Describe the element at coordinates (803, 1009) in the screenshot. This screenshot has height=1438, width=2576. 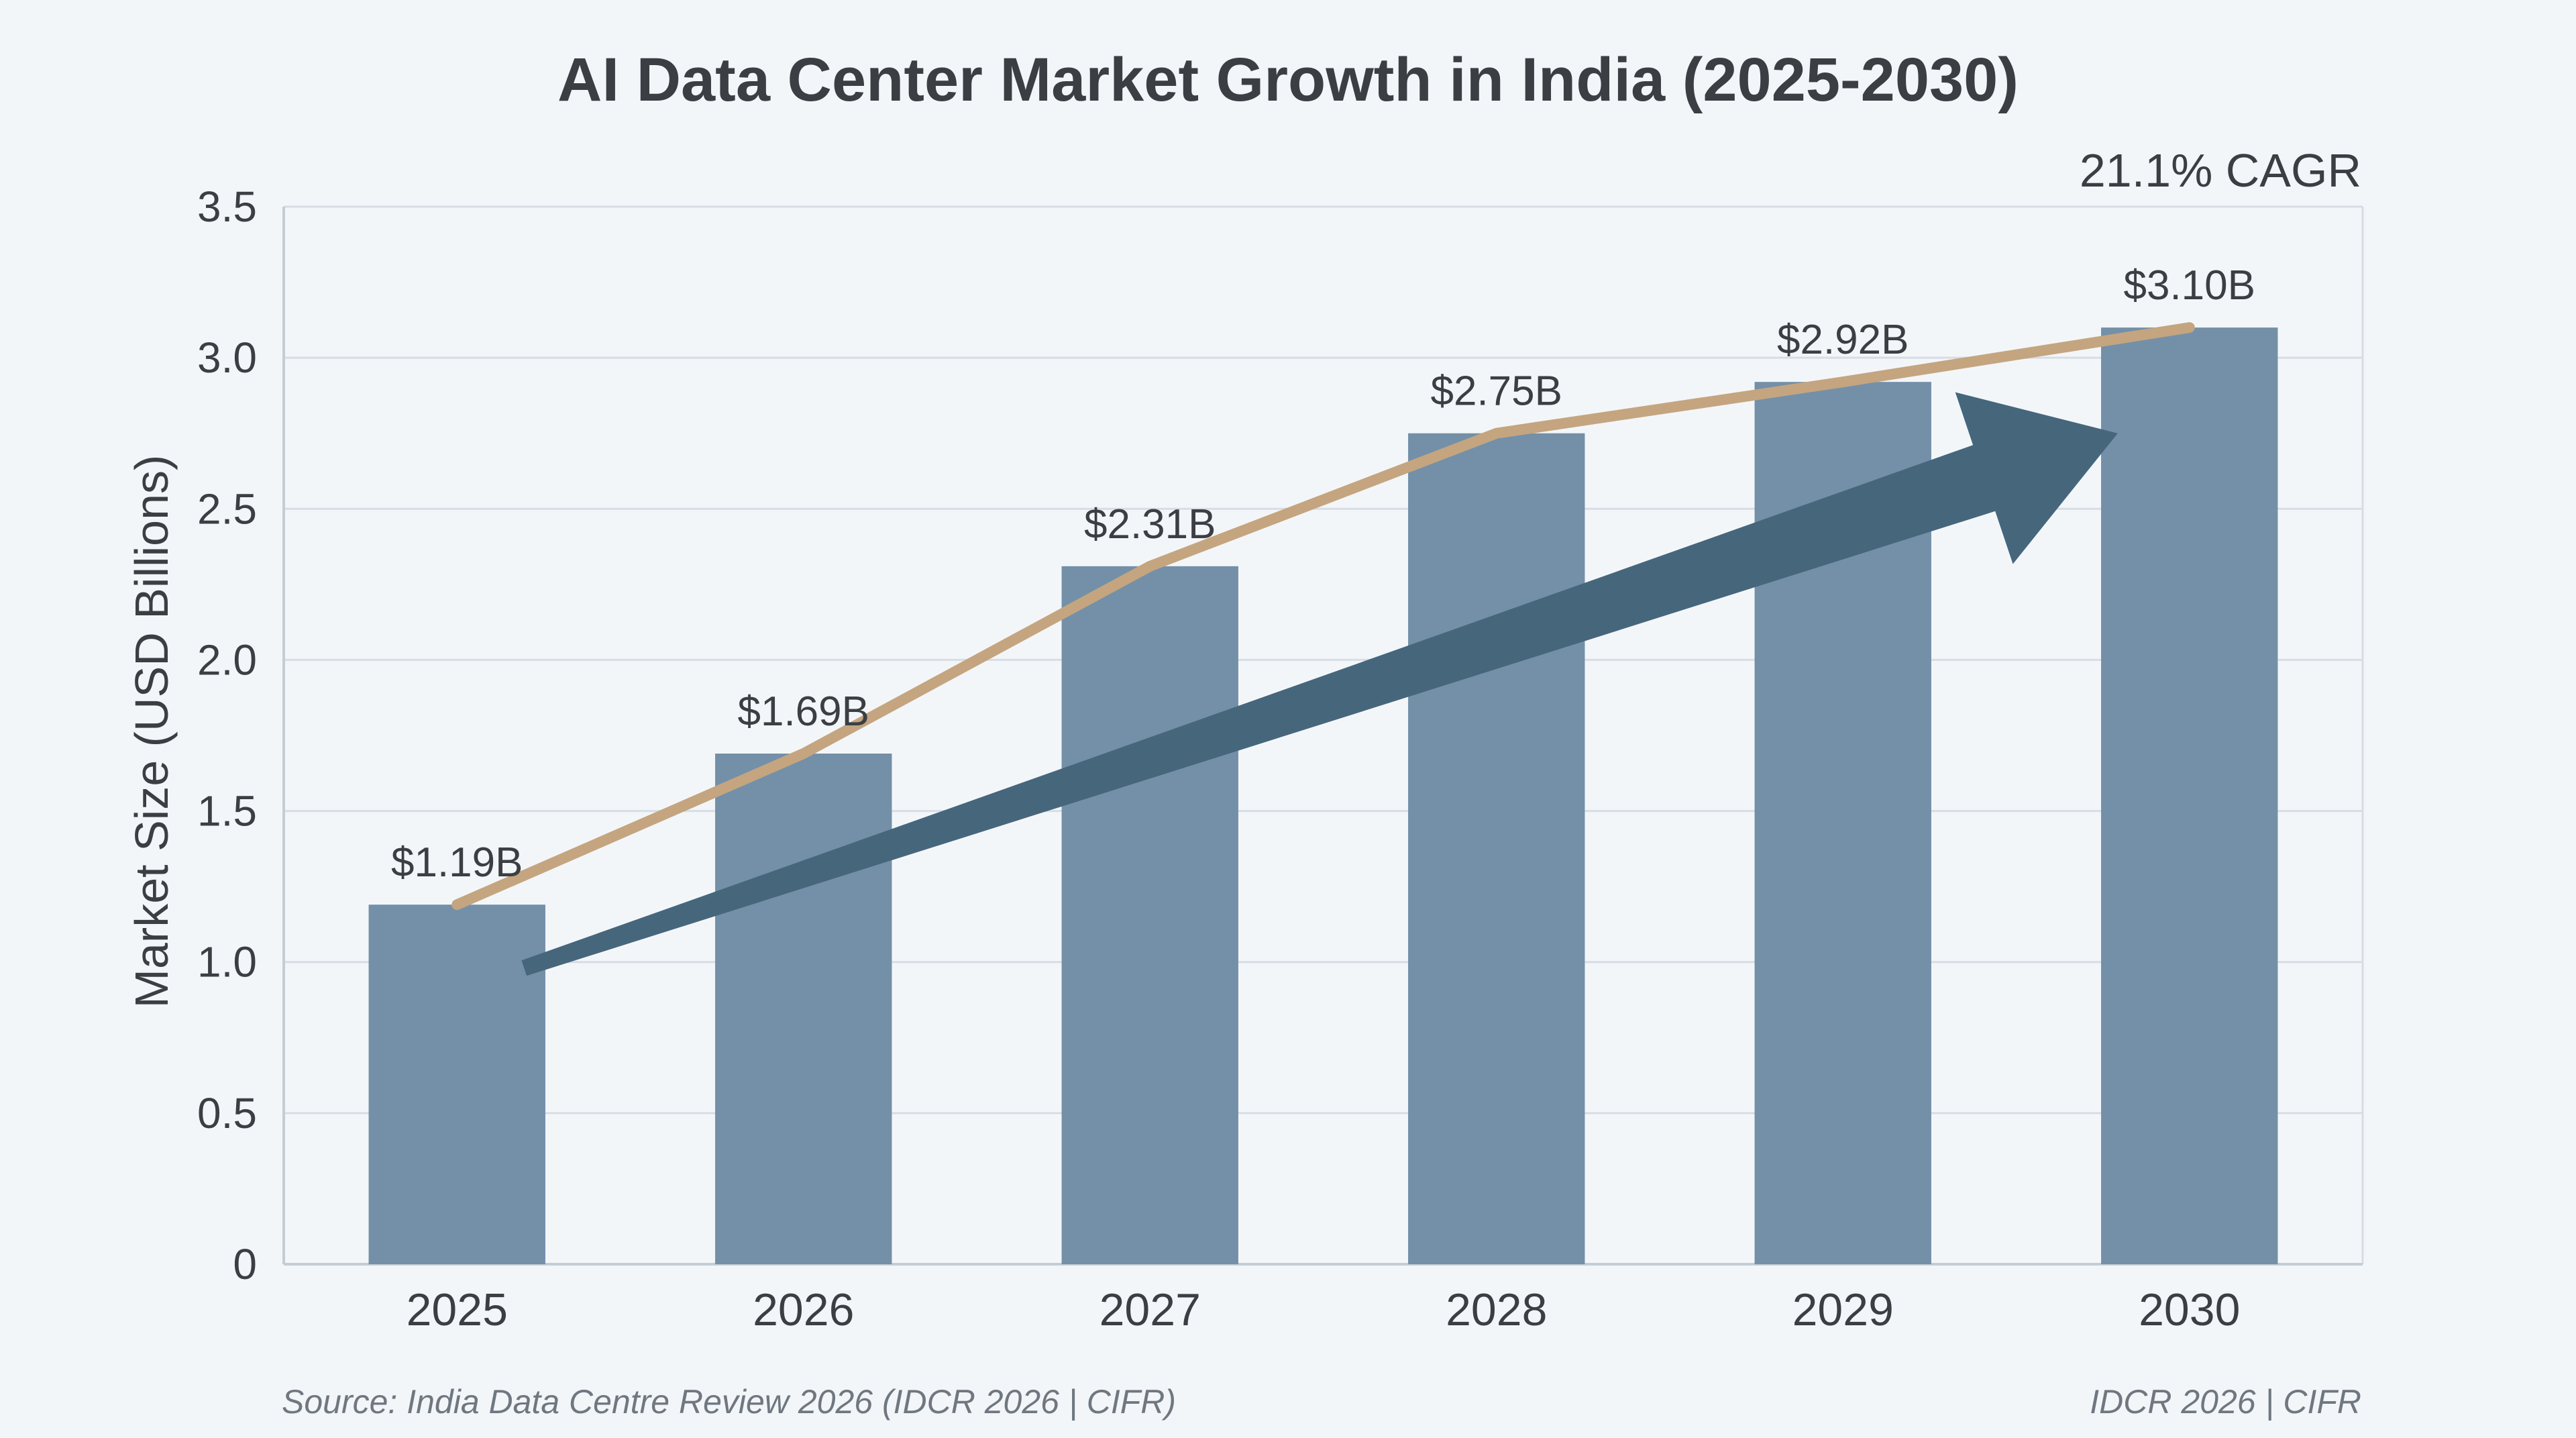
I see `bar-2026` at that location.